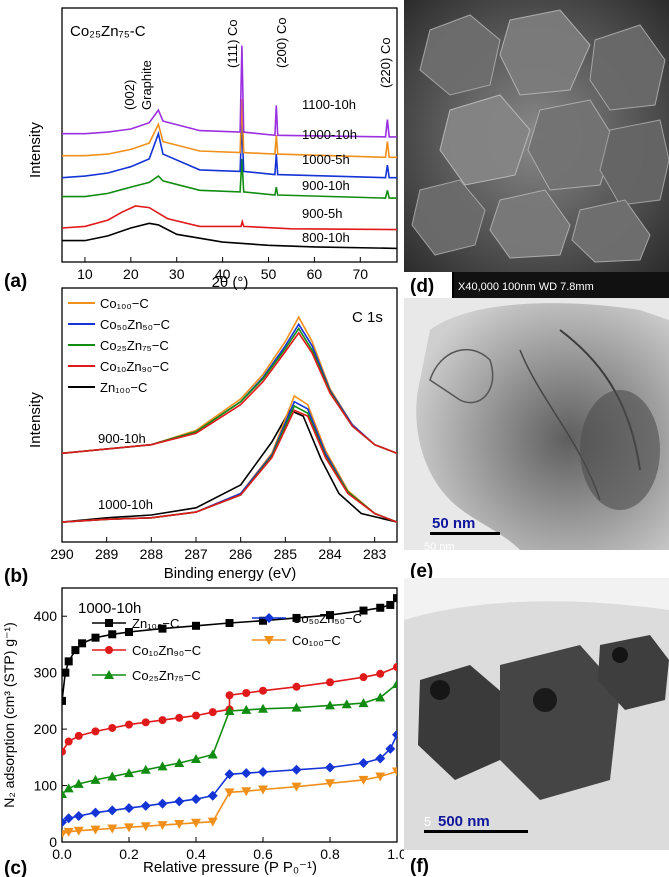  What do you see at coordinates (286, 554) in the screenshot?
I see `panel-b-xtick-label: 285` at bounding box center [286, 554].